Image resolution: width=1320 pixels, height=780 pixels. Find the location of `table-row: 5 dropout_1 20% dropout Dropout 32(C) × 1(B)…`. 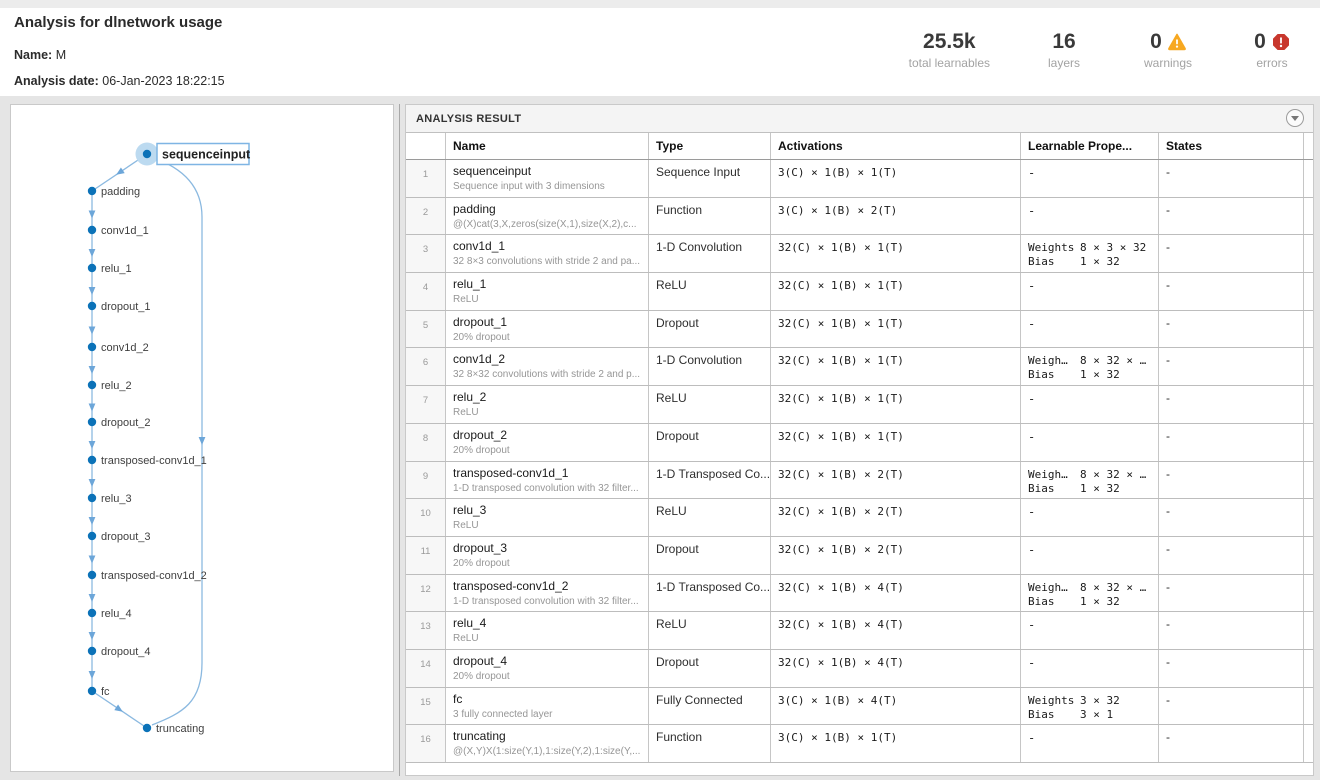

table-row: 5 dropout_1 20% dropout Dropout 32(C) × 1(B)… is located at coordinates (859, 329).